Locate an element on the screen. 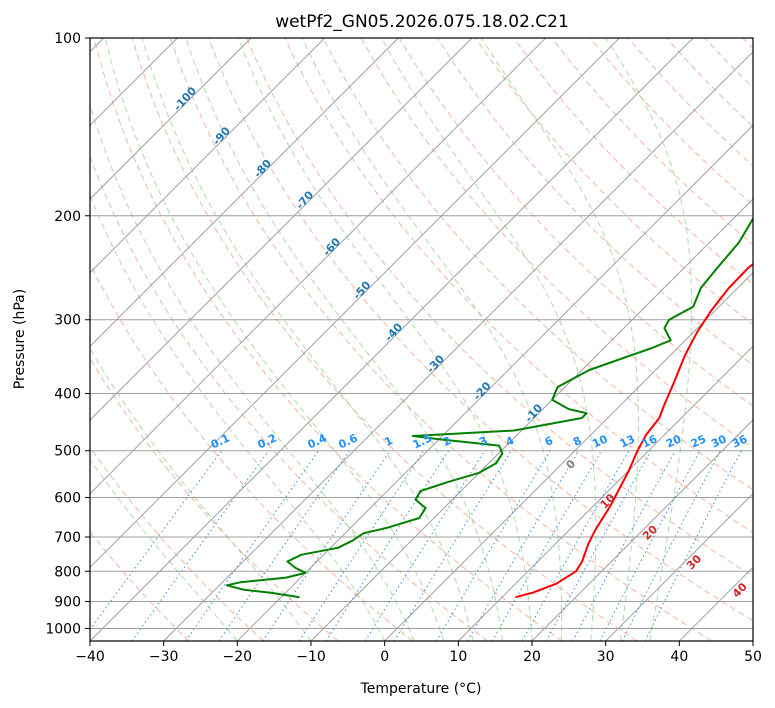 The height and width of the screenshot is (708, 775). x-tick-label: 0 is located at coordinates (384, 657).